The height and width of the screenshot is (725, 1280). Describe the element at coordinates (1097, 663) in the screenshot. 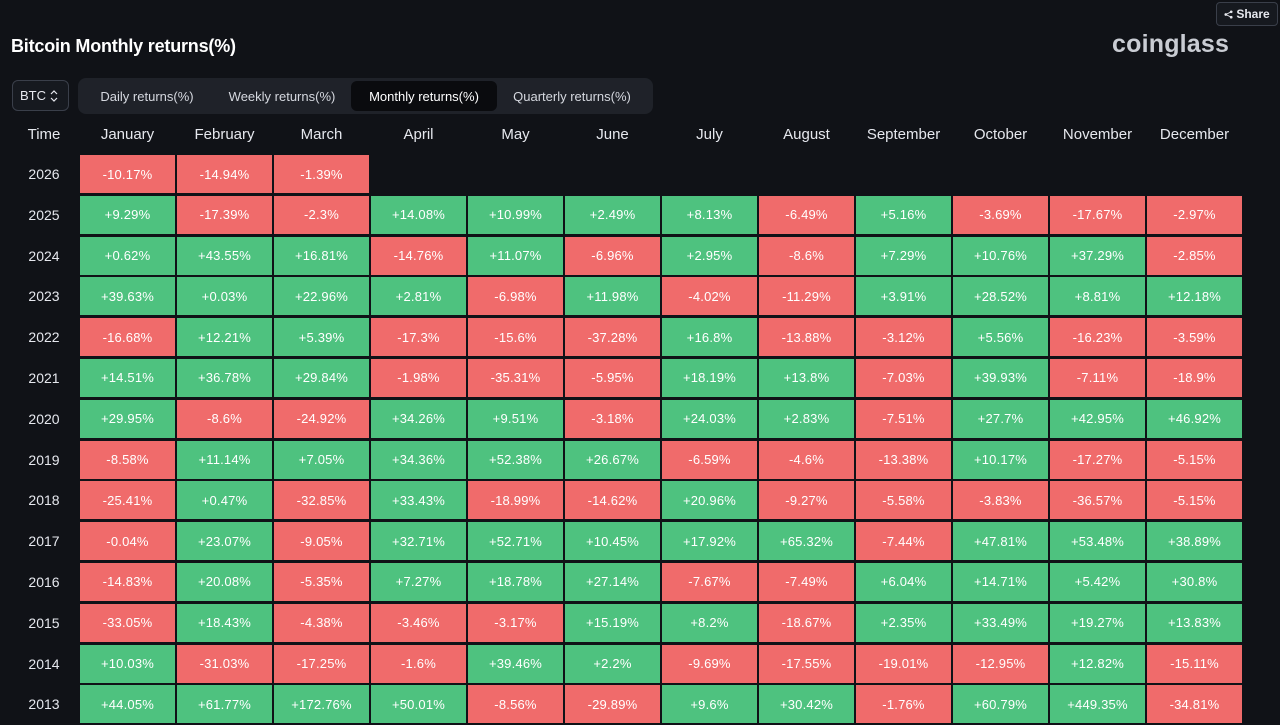

I see `return-cell-2014-november: +12.82%` at that location.